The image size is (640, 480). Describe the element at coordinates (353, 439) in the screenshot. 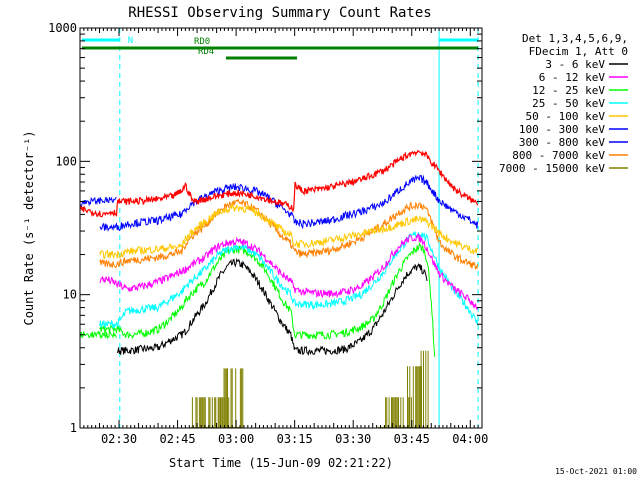

I see `x-tick-label: 03:30` at that location.